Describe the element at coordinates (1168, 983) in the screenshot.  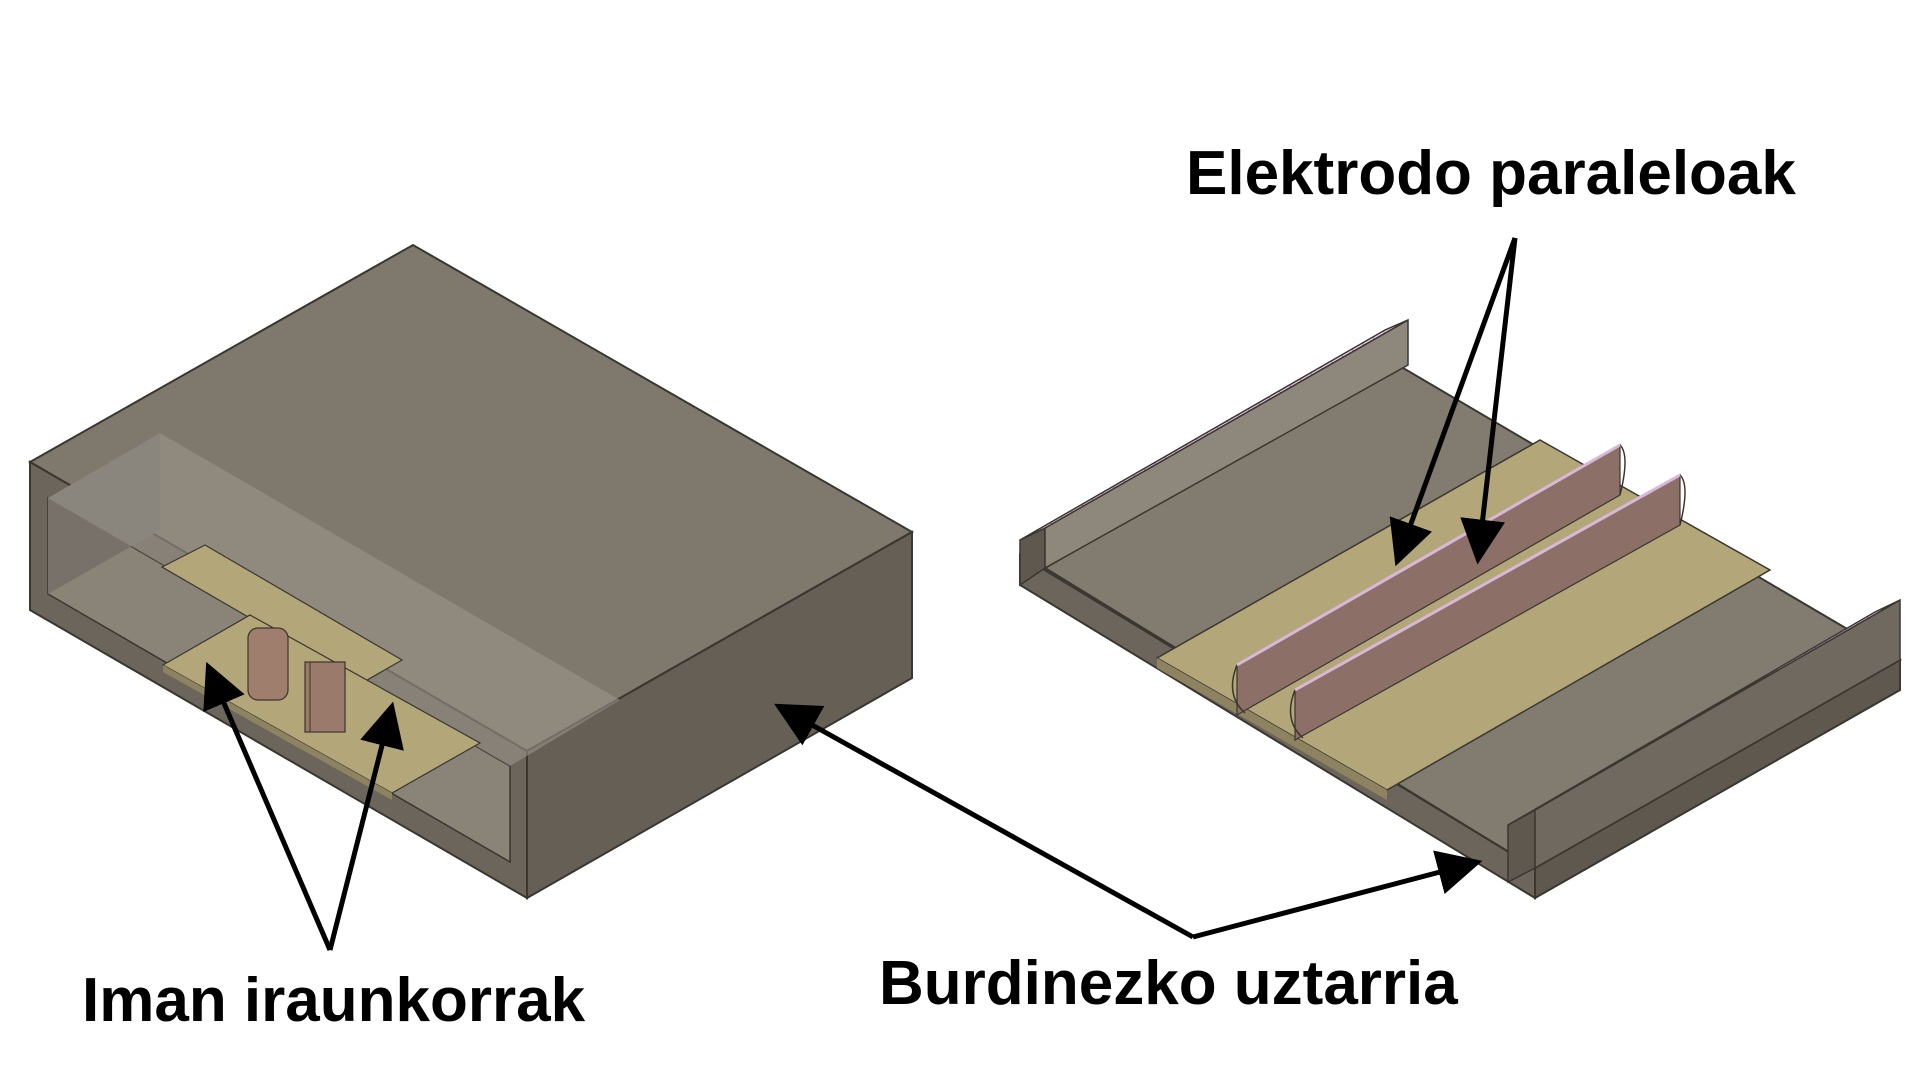
I see `label-iron-yoke: Burdinezko uztarria` at that location.